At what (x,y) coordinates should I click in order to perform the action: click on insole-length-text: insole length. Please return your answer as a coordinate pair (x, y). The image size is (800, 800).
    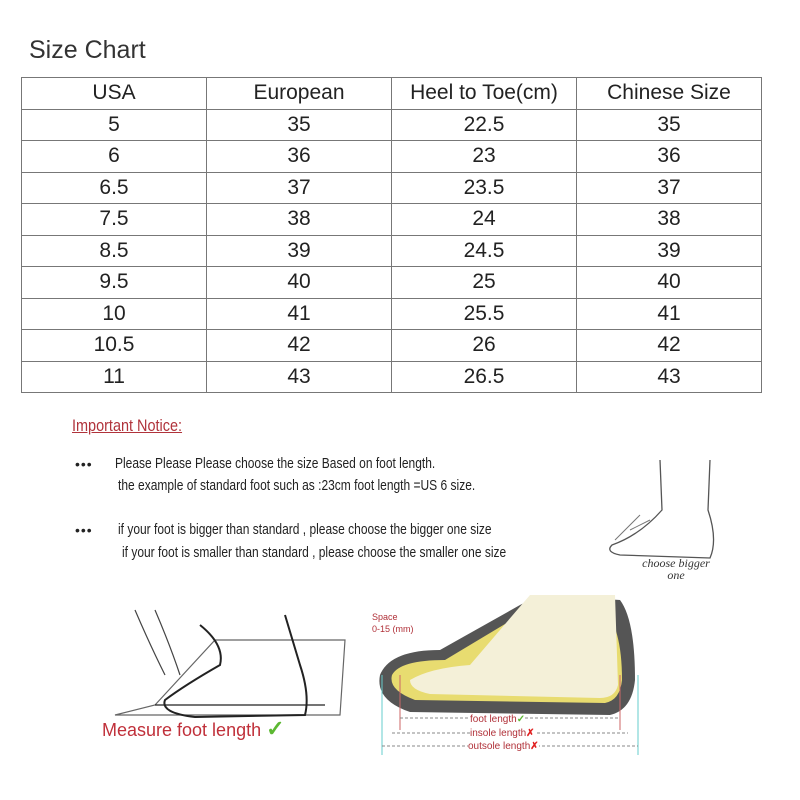
    Looking at the image, I should click on (498, 733).